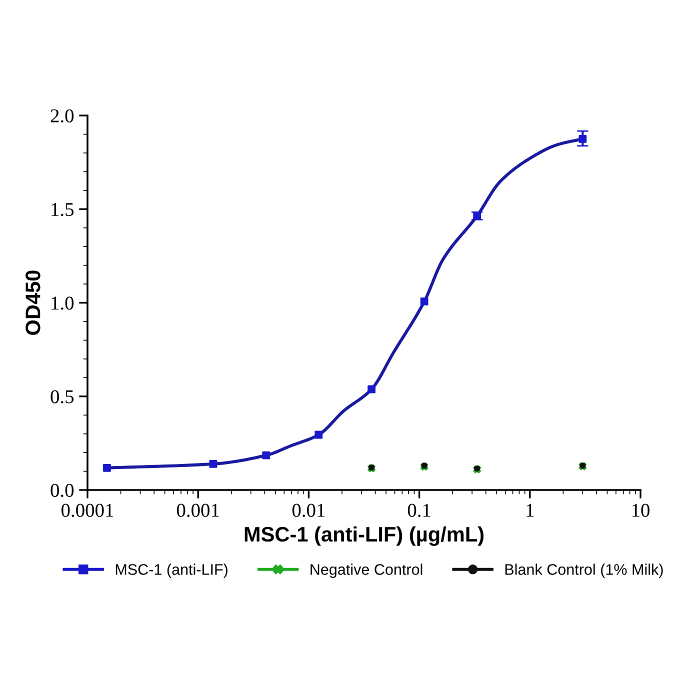  I want to click on x-axis-title: MSC-1 (anti-LIF) (µg/mL), so click(364, 536).